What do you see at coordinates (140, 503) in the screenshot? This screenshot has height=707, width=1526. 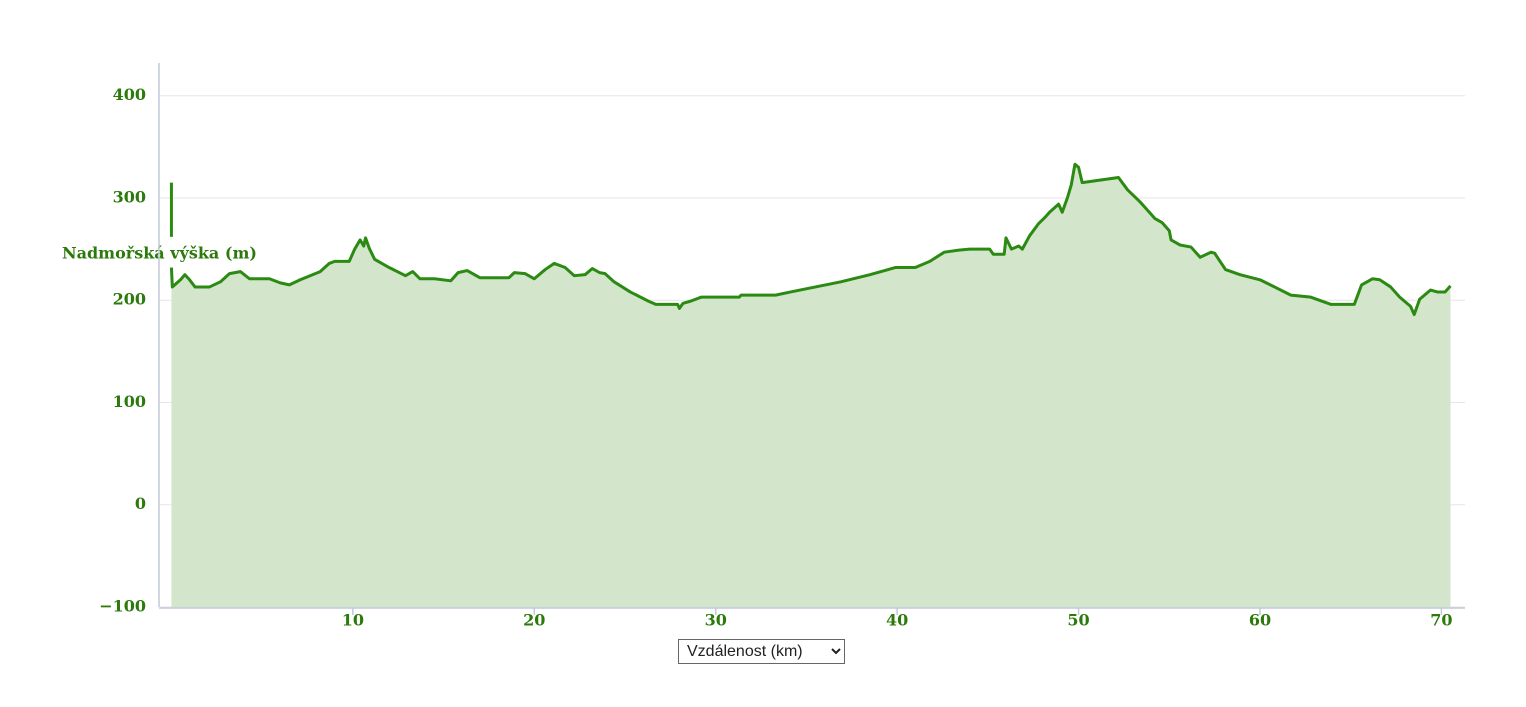 I see `y-tick-label: 0` at bounding box center [140, 503].